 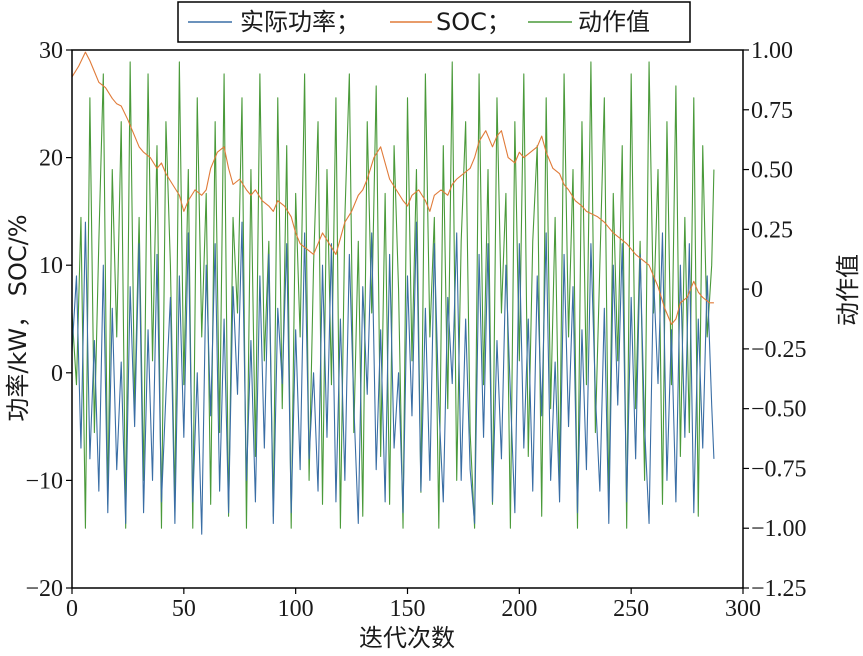 What do you see at coordinates (407, 638) in the screenshot?
I see `x-axis-title: 迭代次数` at bounding box center [407, 638].